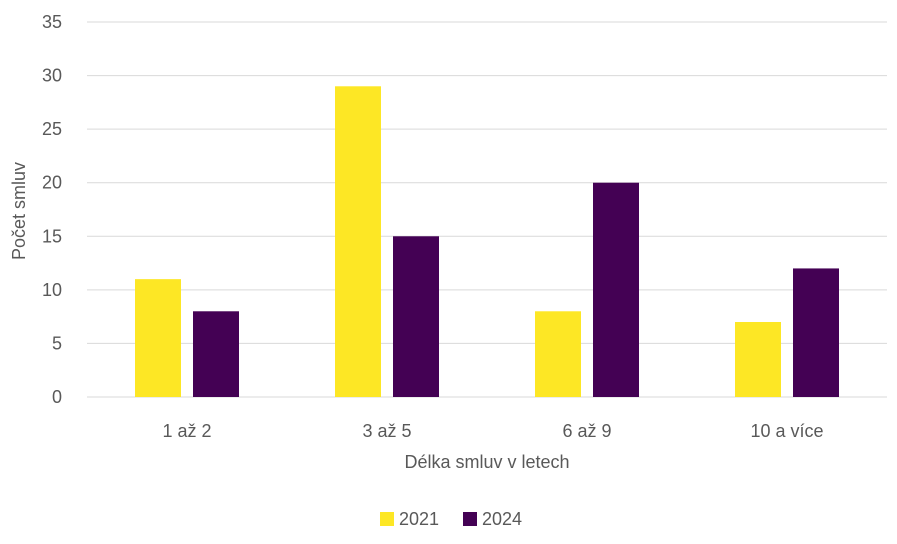 This screenshot has height=544, width=897. Describe the element at coordinates (52, 290) in the screenshot. I see `y-tick-label: 10` at that location.